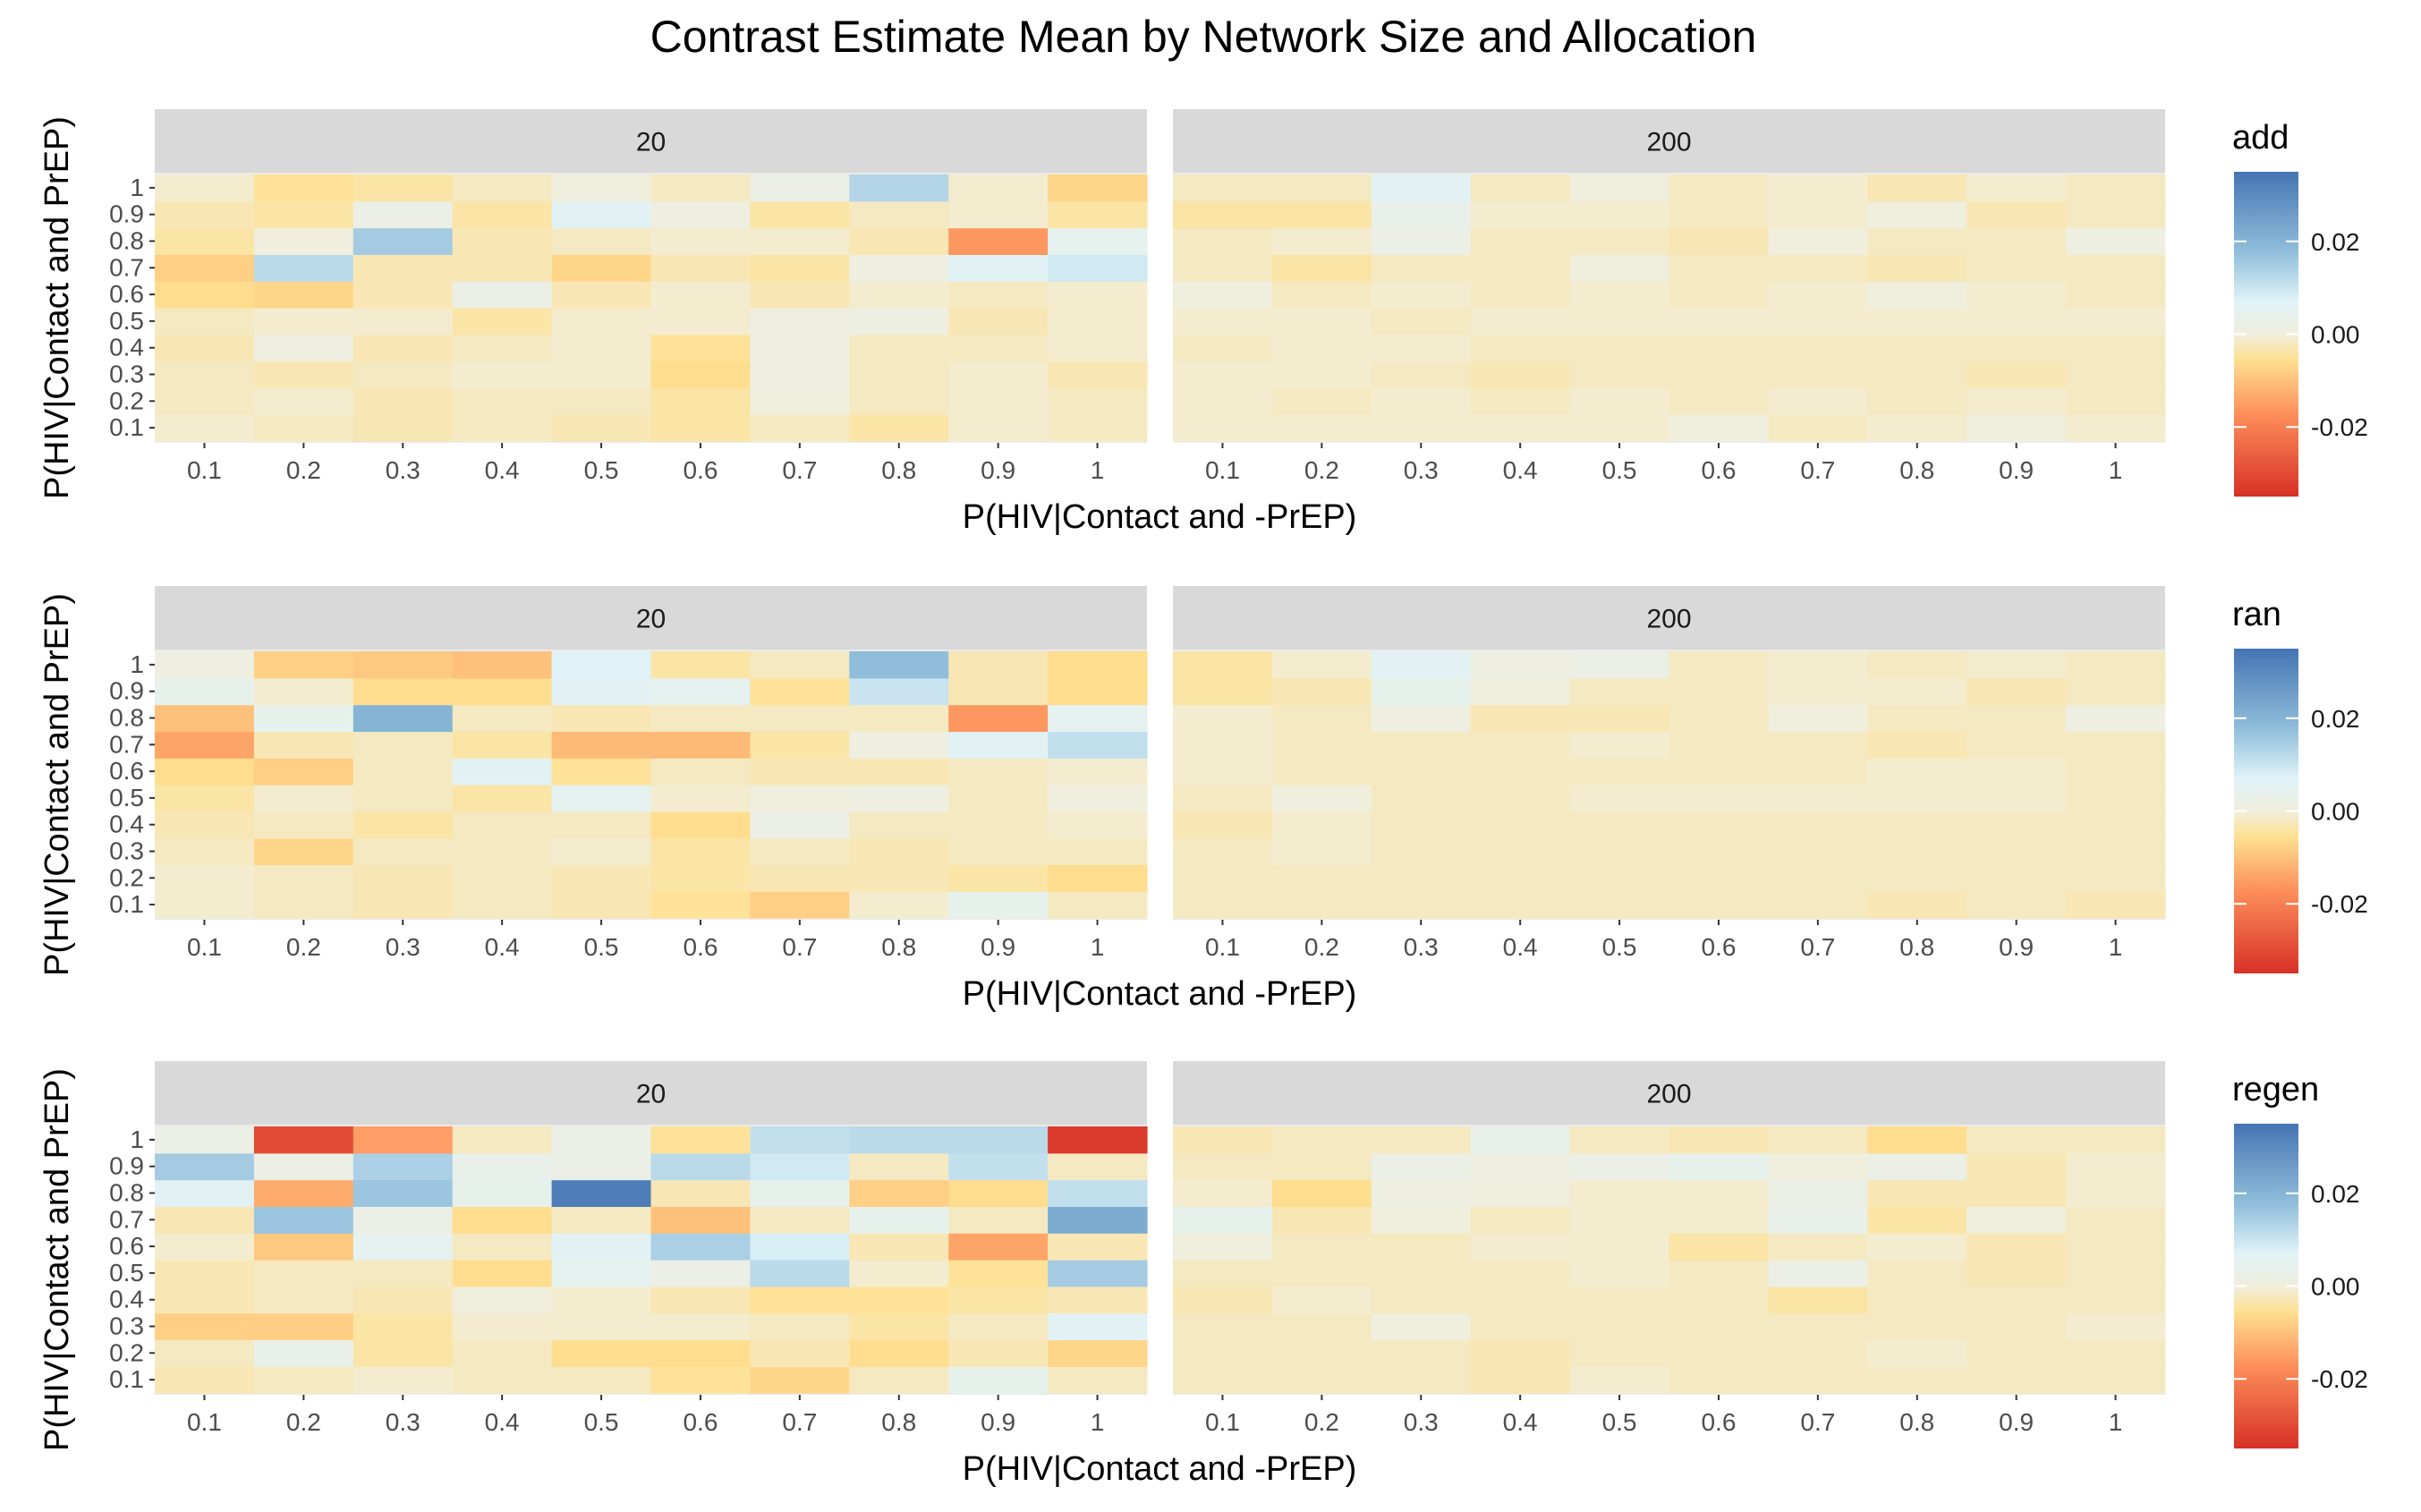  Describe the element at coordinates (1421, 947) in the screenshot. I see `x-tick-label: 0.3` at that location.